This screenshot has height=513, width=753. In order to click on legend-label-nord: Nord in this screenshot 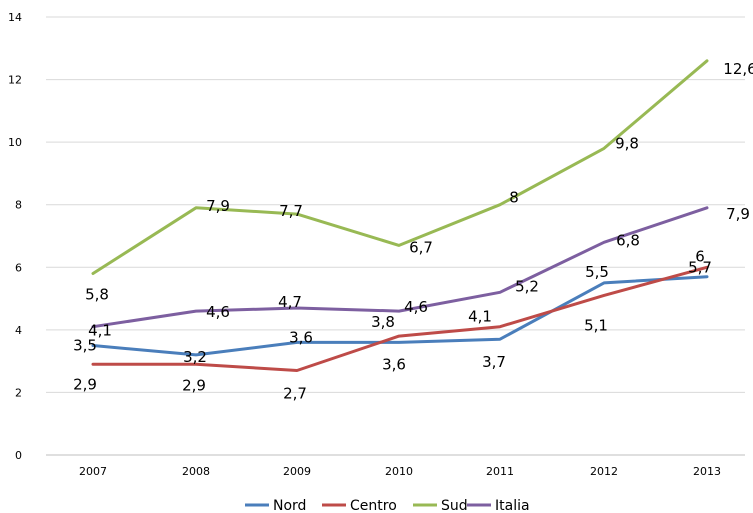, I will do `click(289, 505)`.